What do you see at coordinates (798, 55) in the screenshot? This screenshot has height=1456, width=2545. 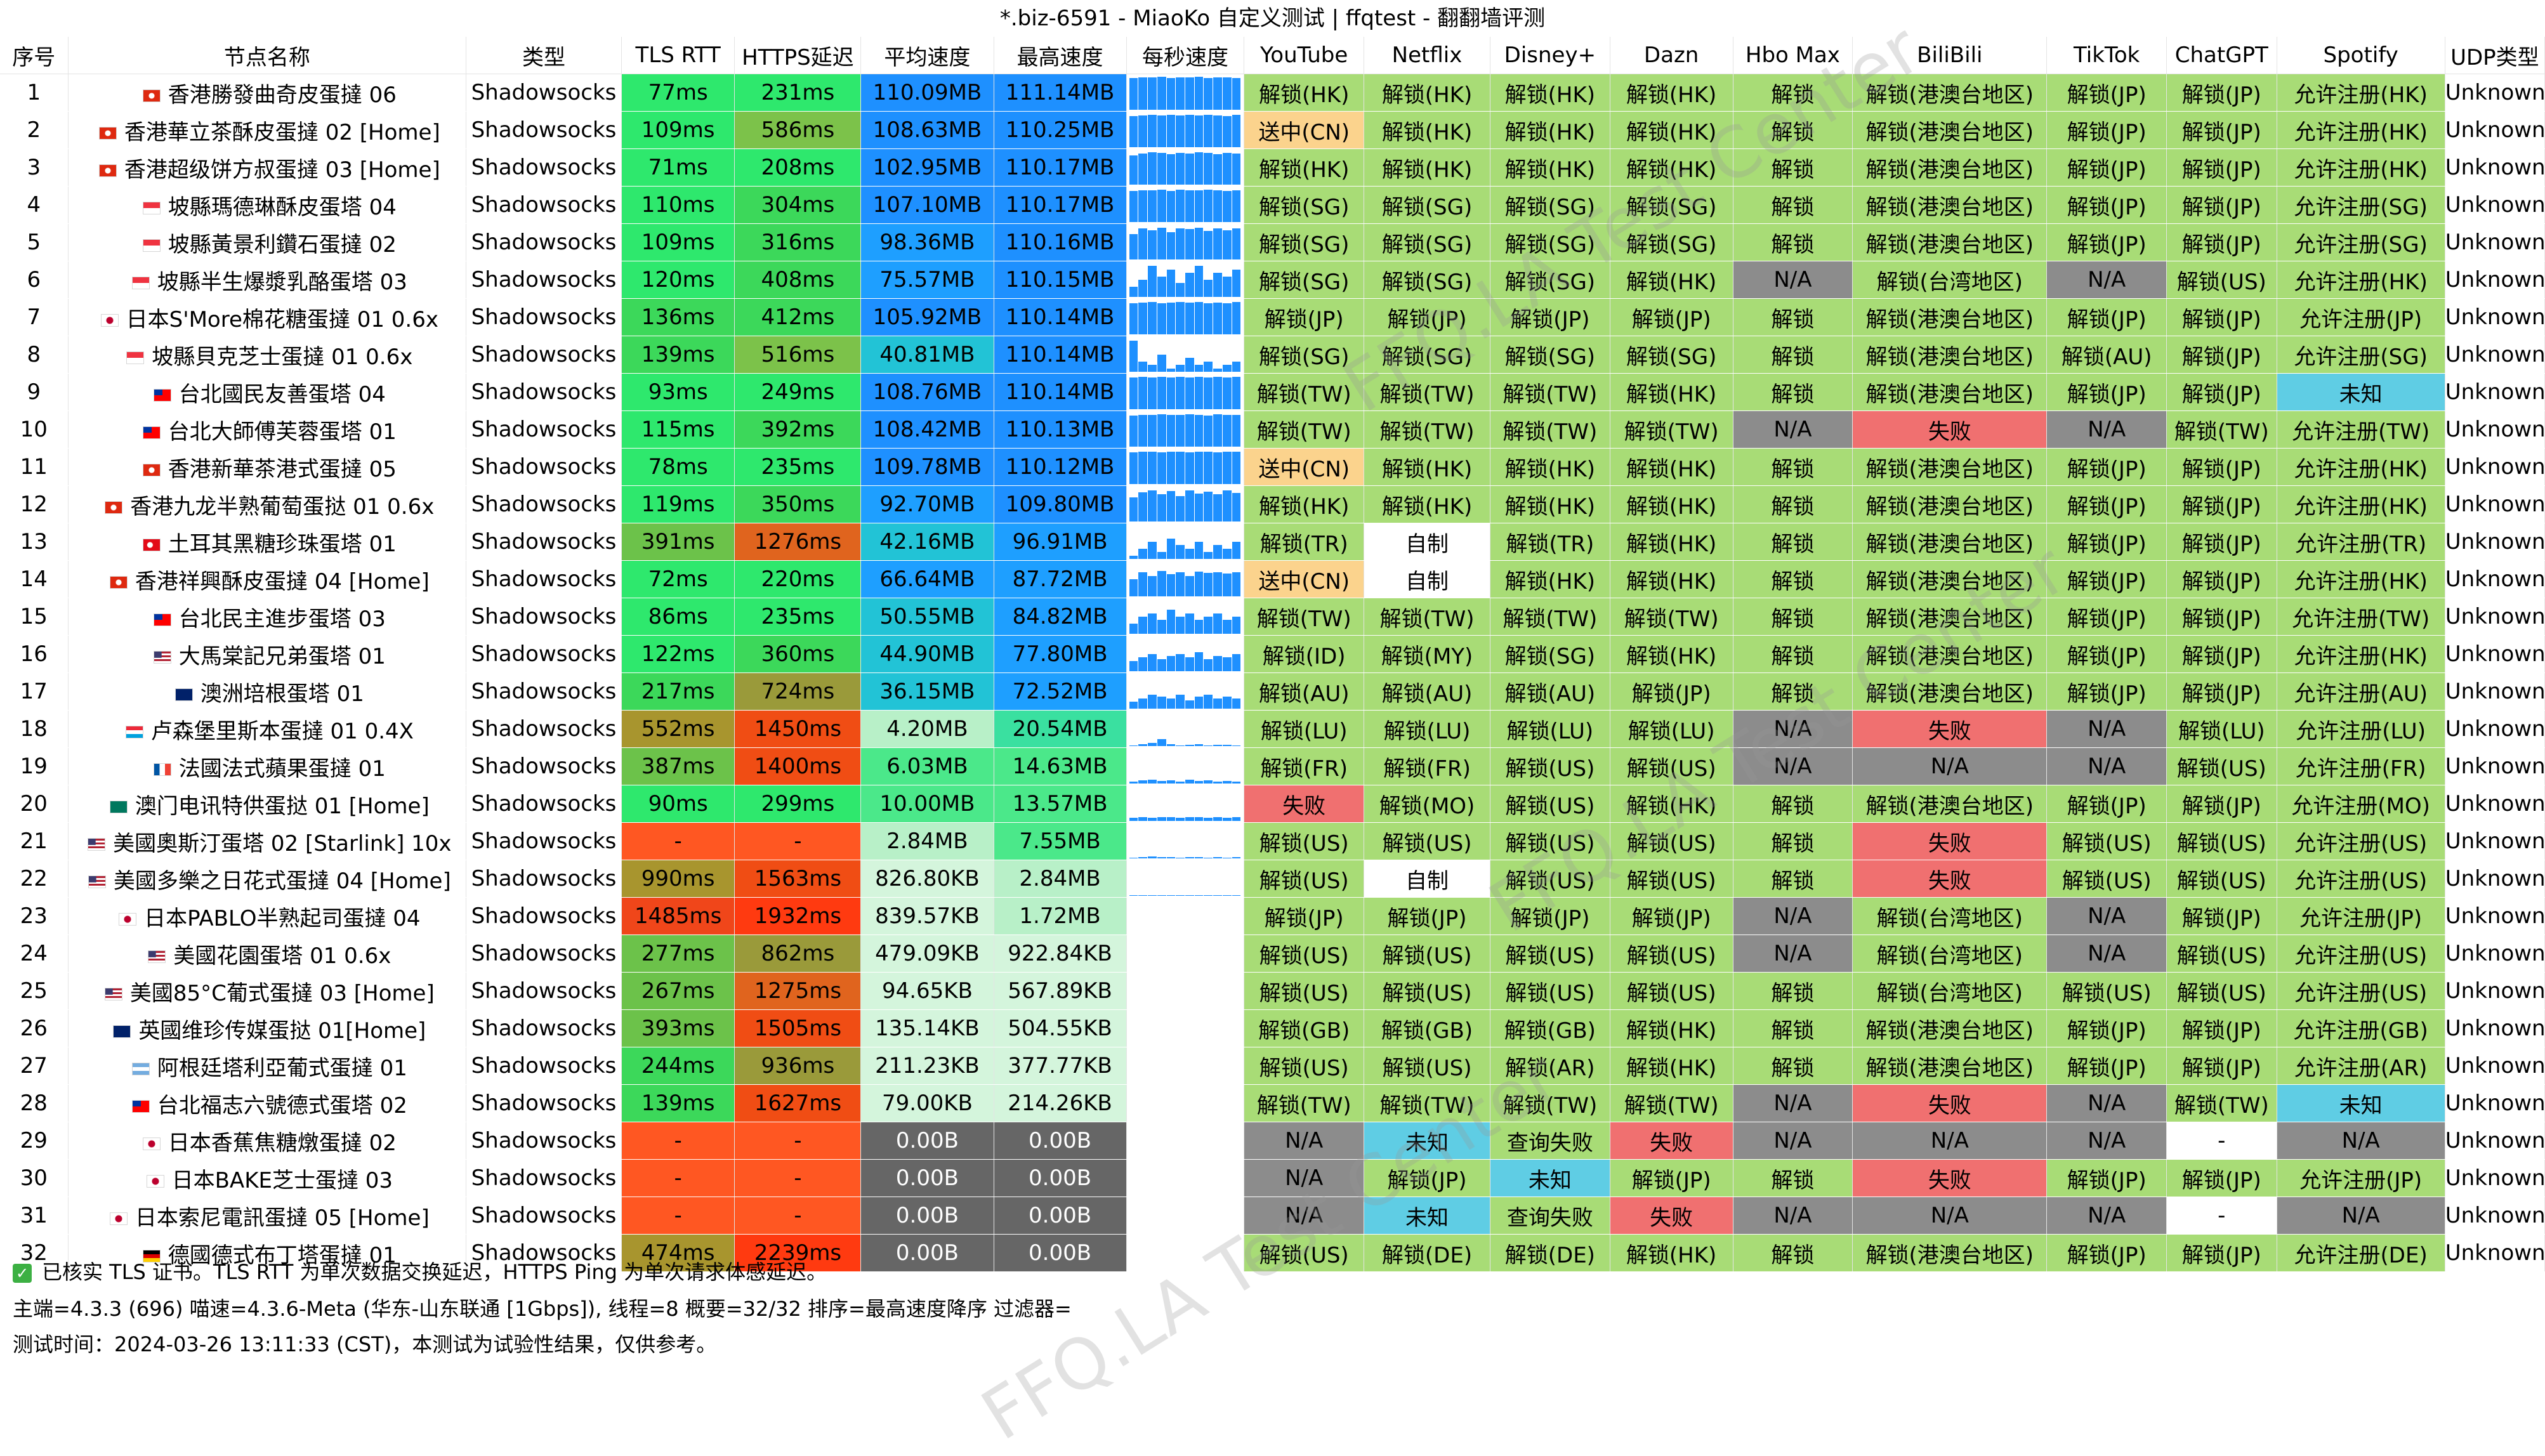 I see `col-header-https-delay: HTTPS延迟` at bounding box center [798, 55].